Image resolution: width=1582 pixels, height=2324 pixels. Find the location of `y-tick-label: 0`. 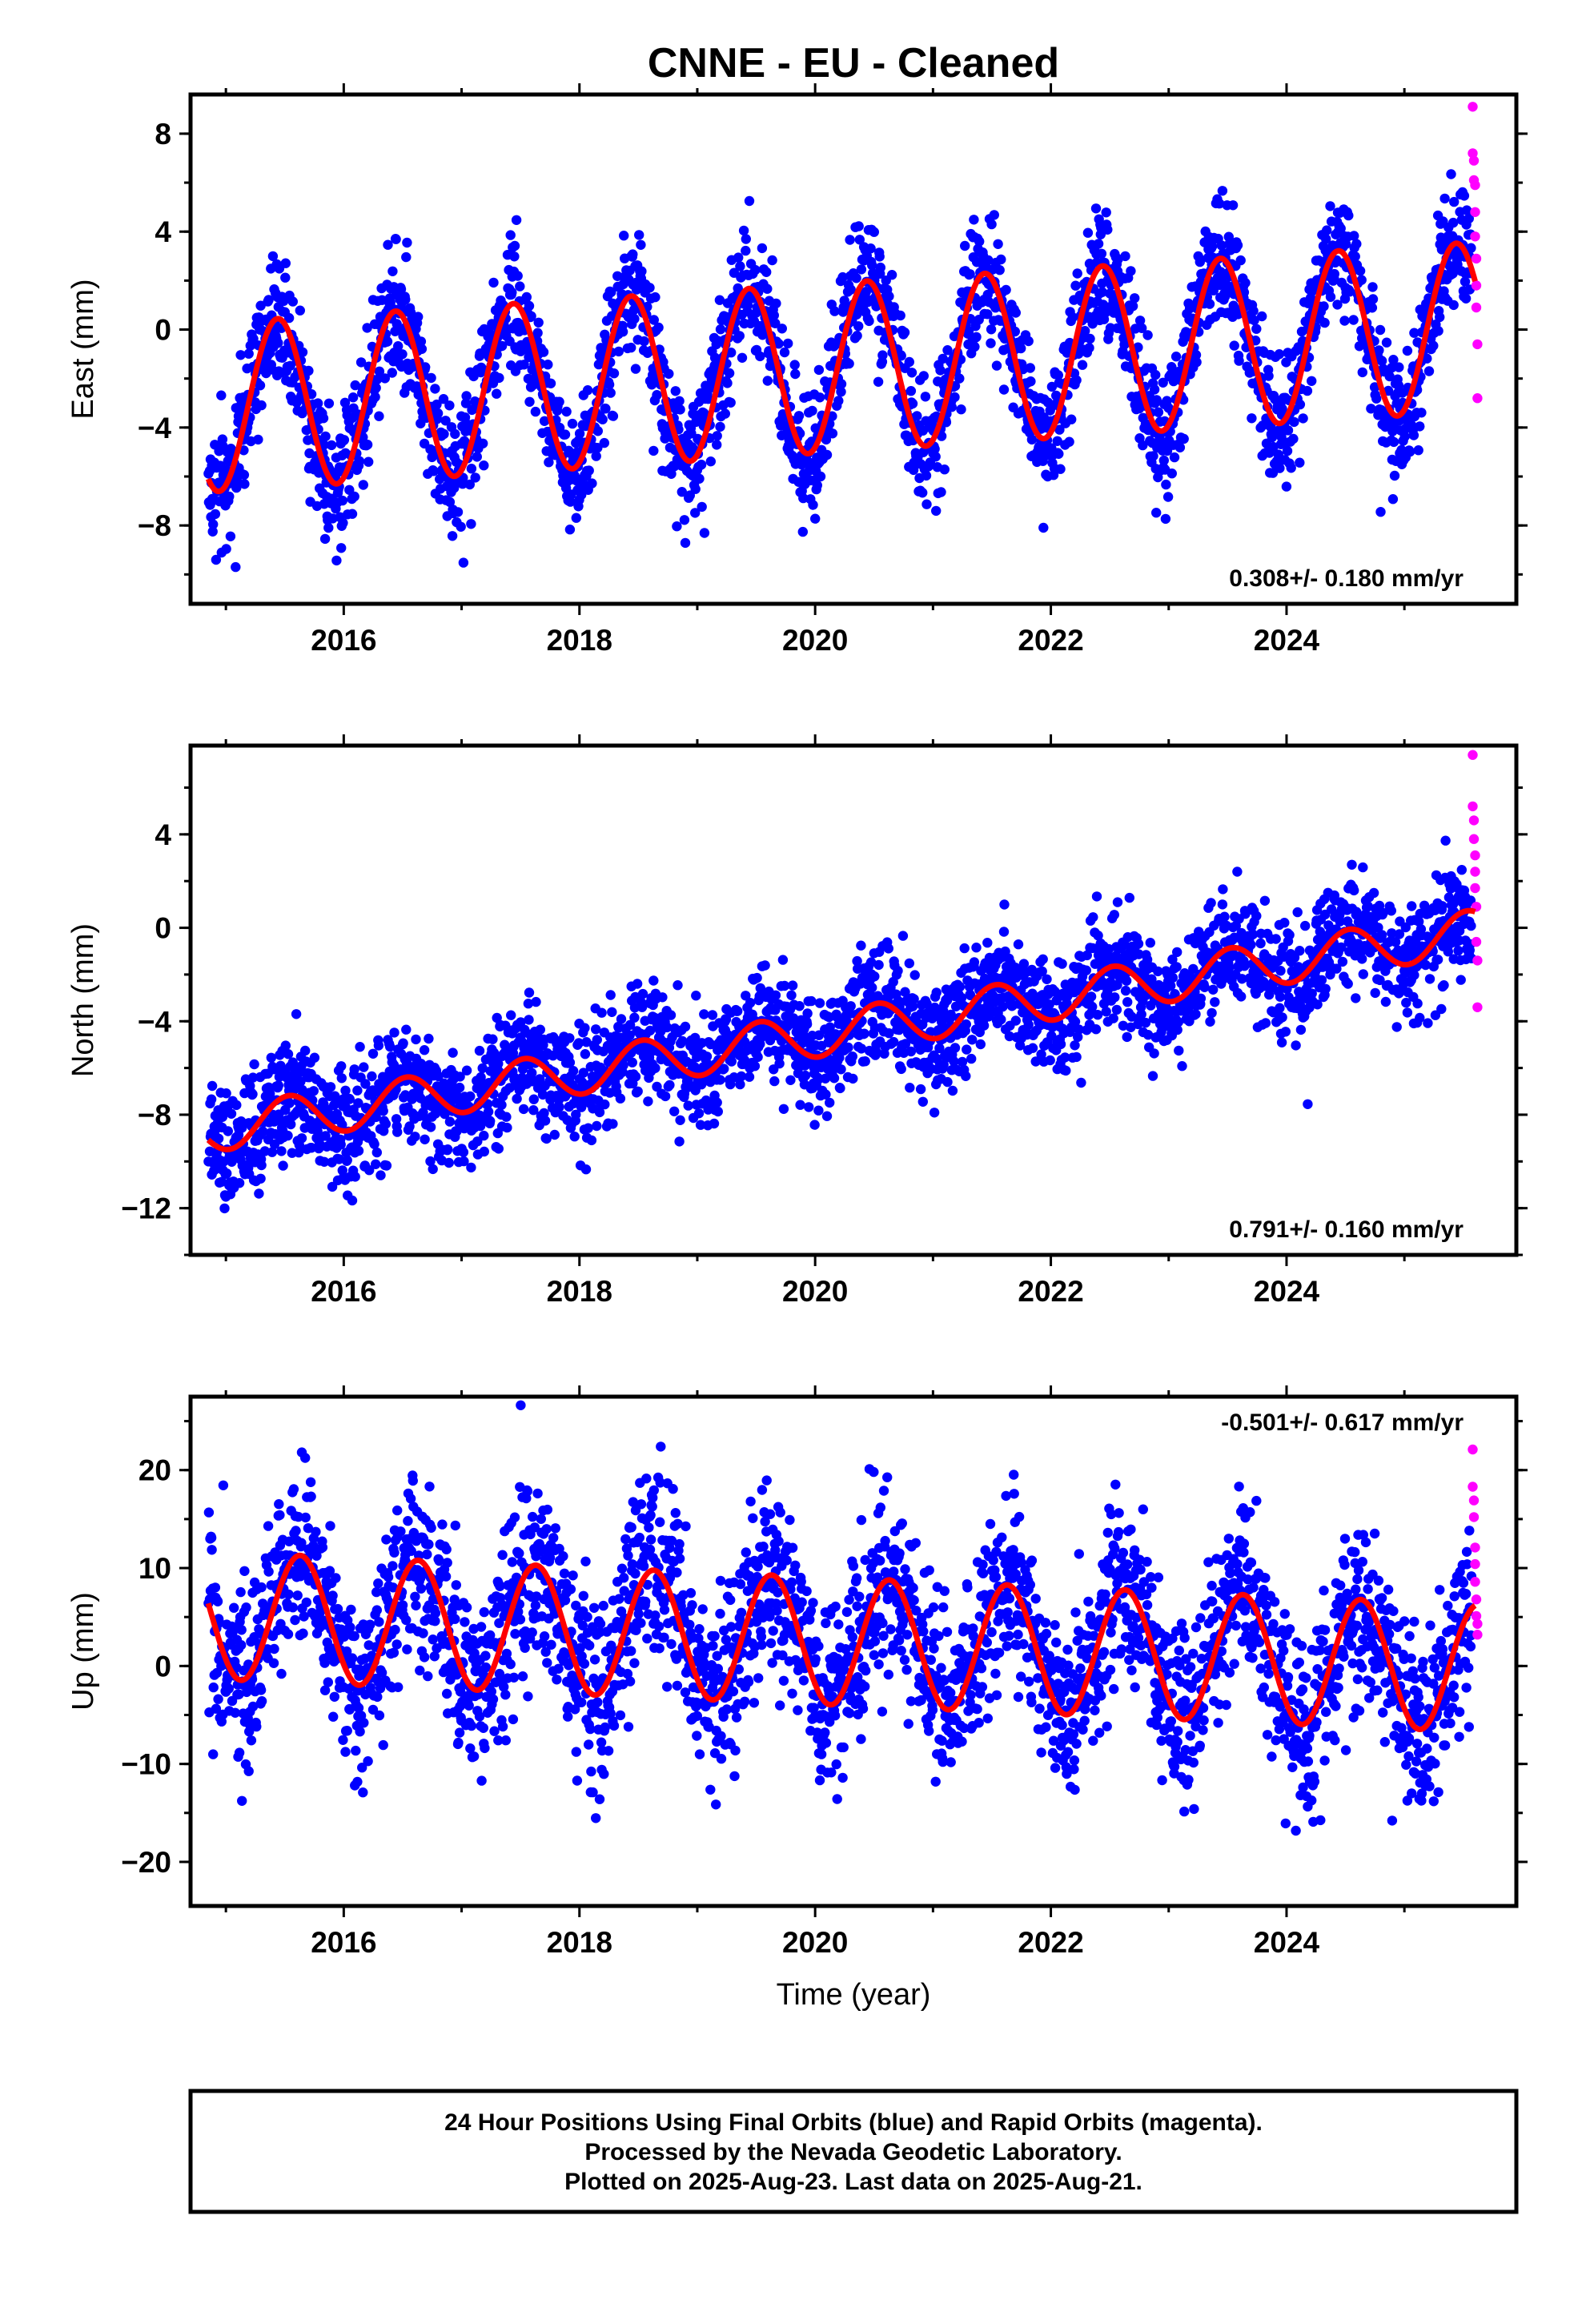

y-tick-label: 0 is located at coordinates (163, 330).